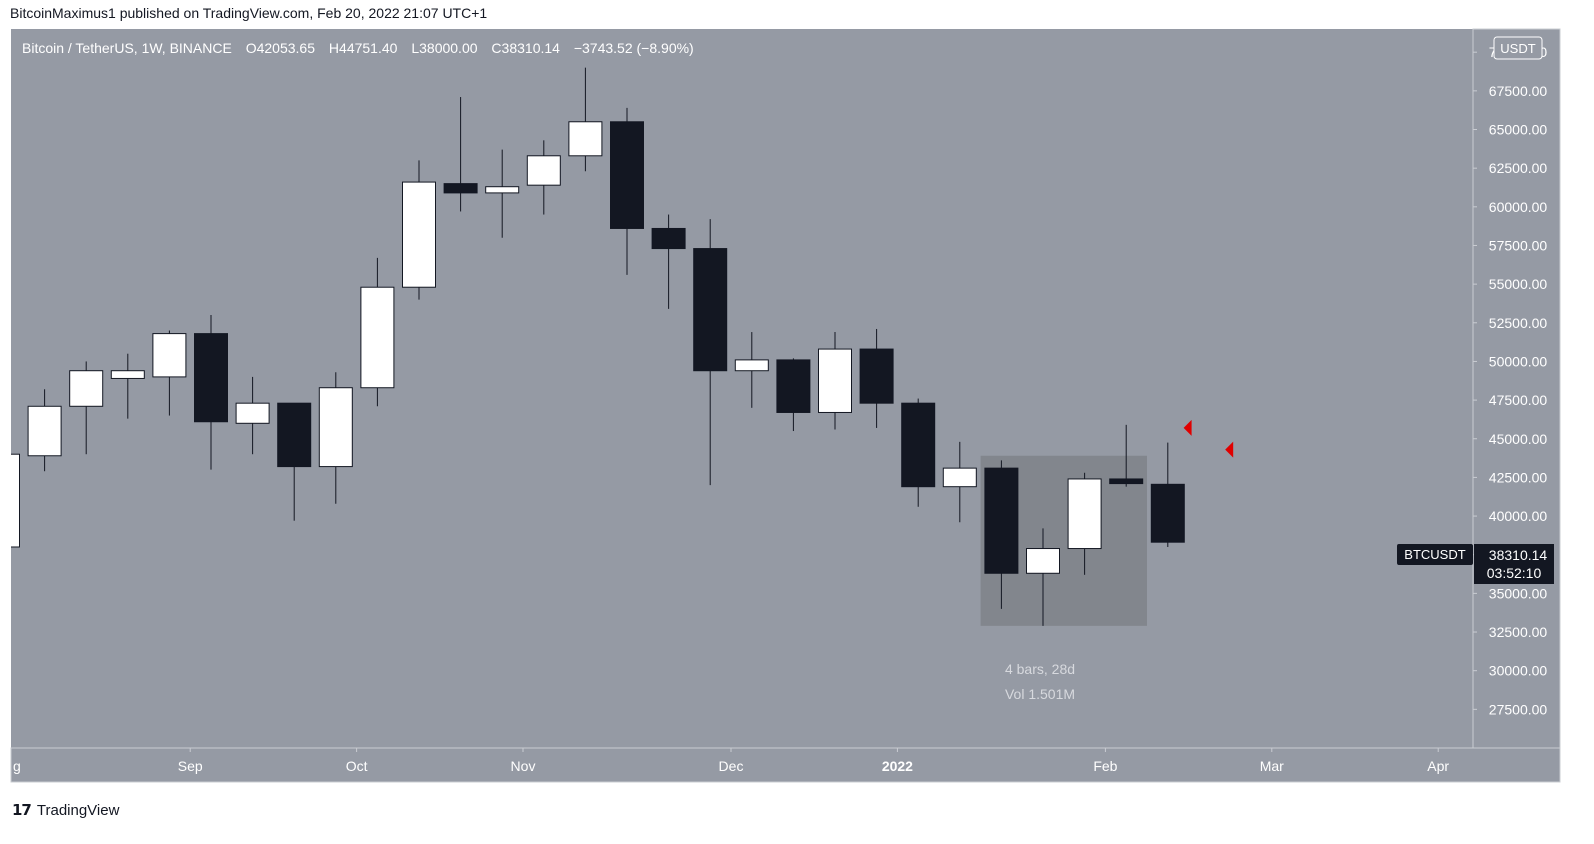 The height and width of the screenshot is (844, 1594). Describe the element at coordinates (1229, 449) in the screenshot. I see `red-arrow-marker` at that location.